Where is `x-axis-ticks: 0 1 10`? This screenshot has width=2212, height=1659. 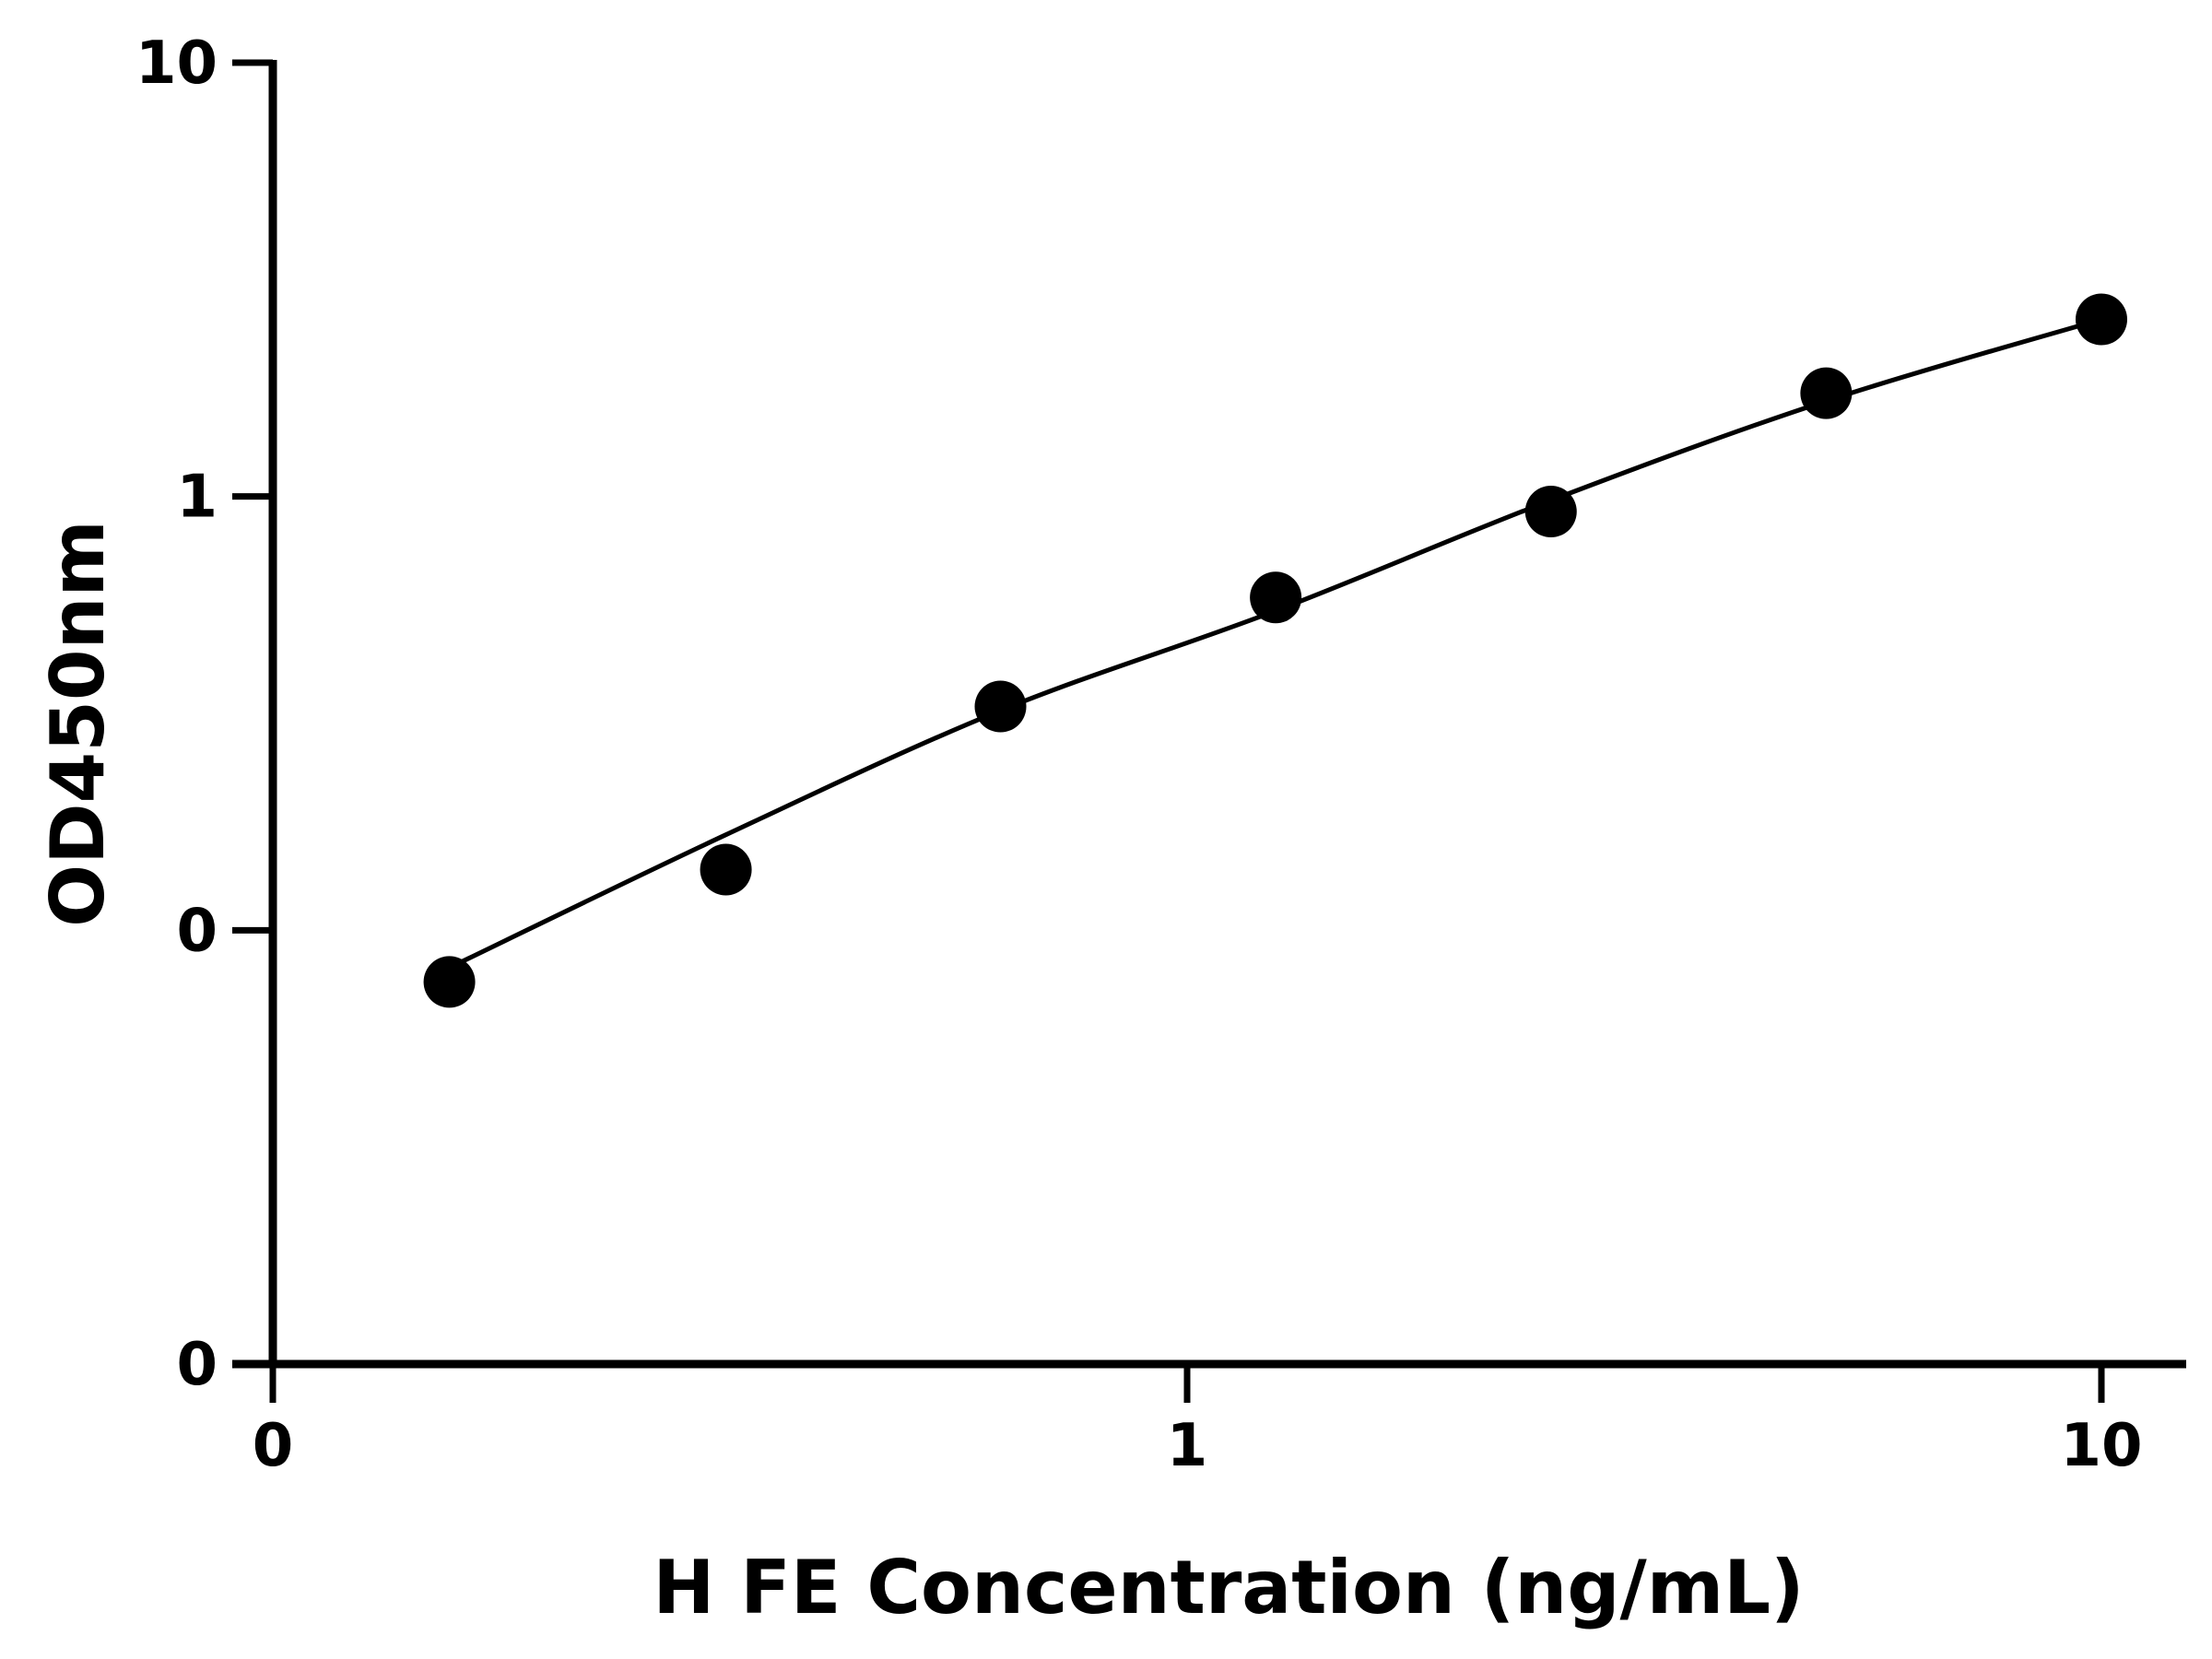
x-axis-ticks: 0 1 10 is located at coordinates (1198, 1422).